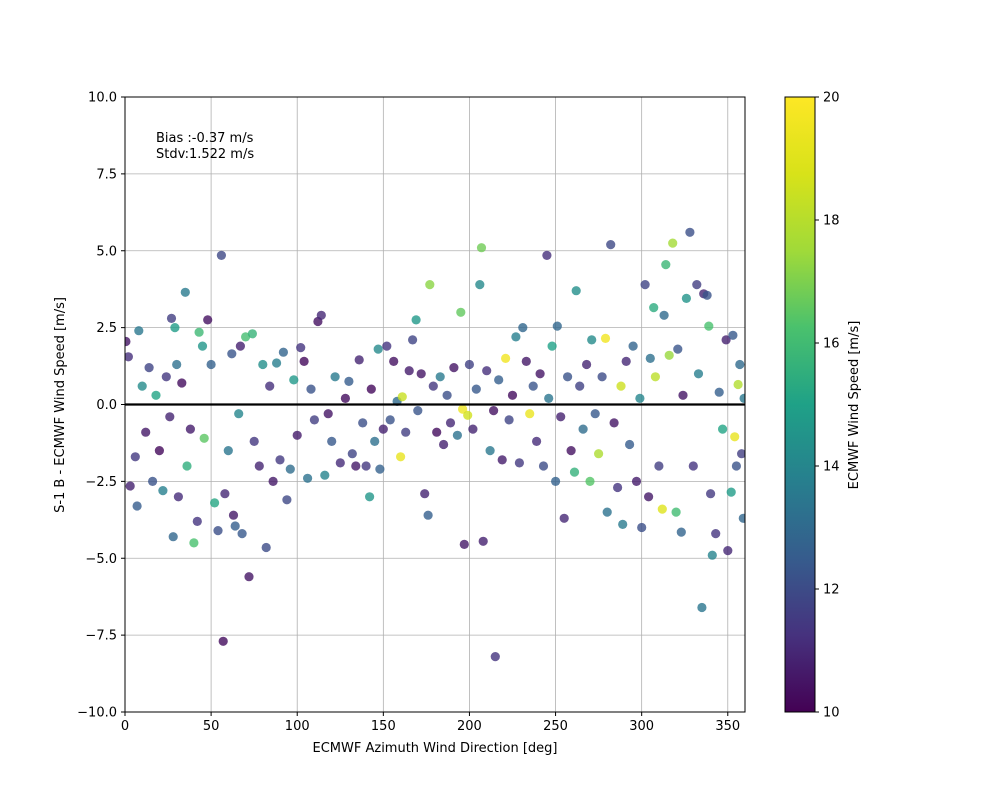 The width and height of the screenshot is (1000, 800). What do you see at coordinates (469, 726) in the screenshot?
I see `x-tick-label-4: 200` at bounding box center [469, 726].